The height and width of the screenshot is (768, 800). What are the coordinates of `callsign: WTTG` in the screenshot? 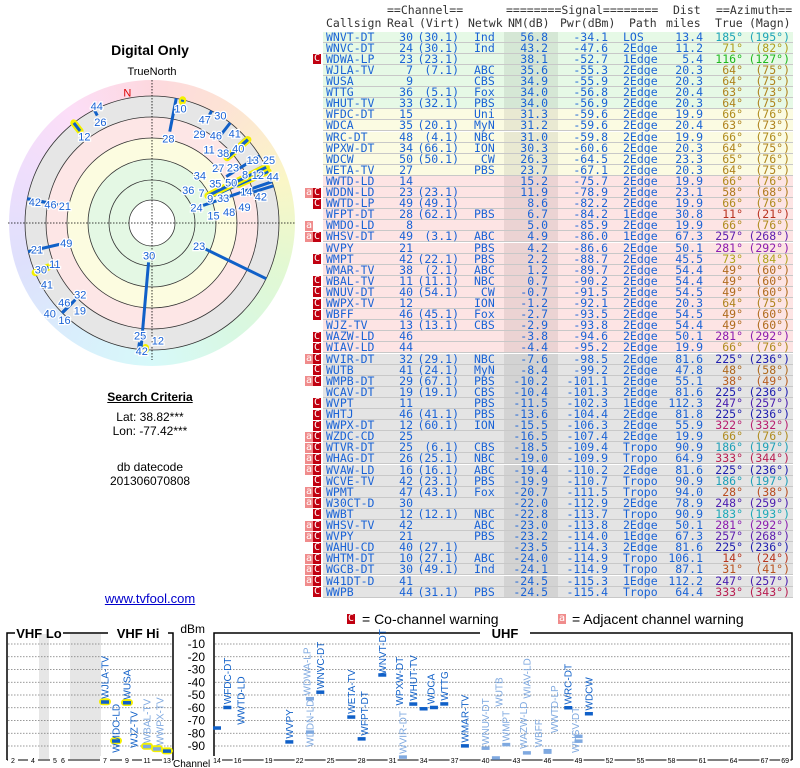 It's located at (340, 92).